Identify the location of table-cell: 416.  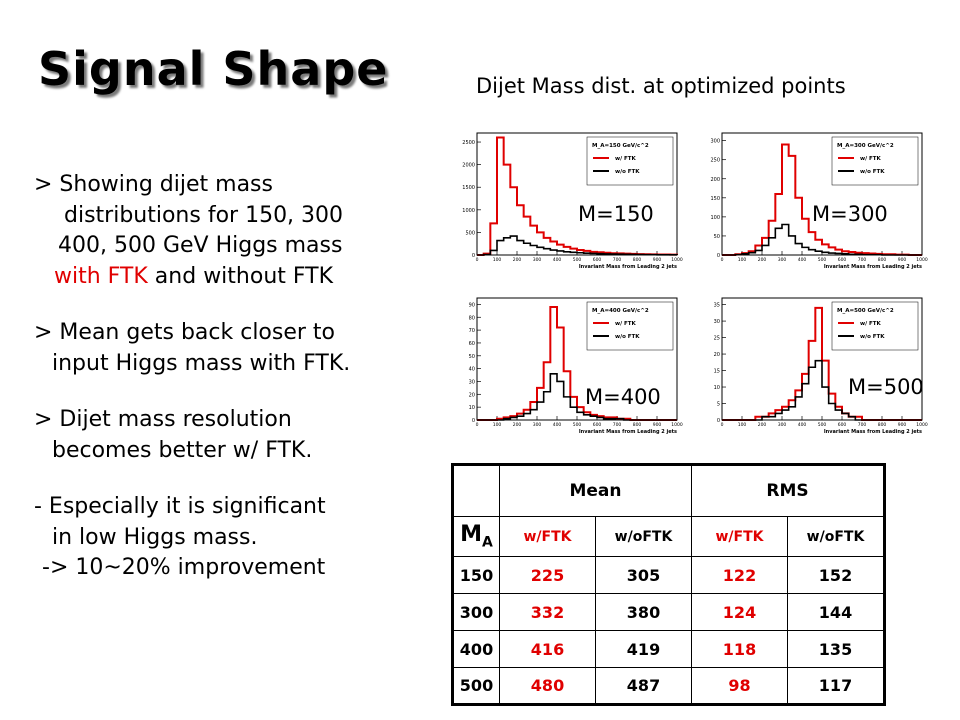
(547, 649).